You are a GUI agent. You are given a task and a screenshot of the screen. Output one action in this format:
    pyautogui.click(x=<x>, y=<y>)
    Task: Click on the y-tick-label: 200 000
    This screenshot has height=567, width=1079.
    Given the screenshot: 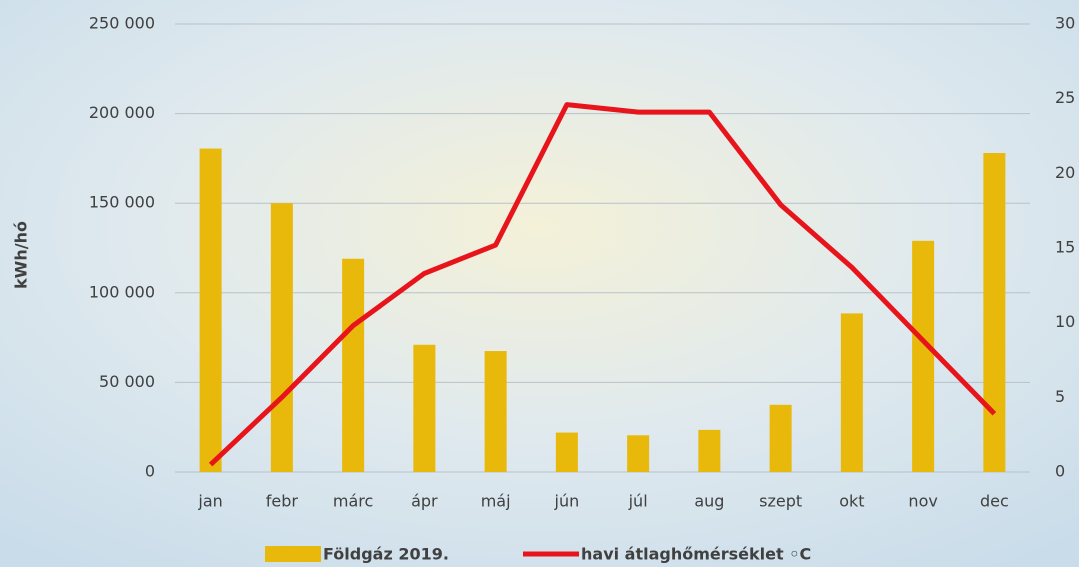 What is the action you would take?
    pyautogui.click(x=122, y=112)
    